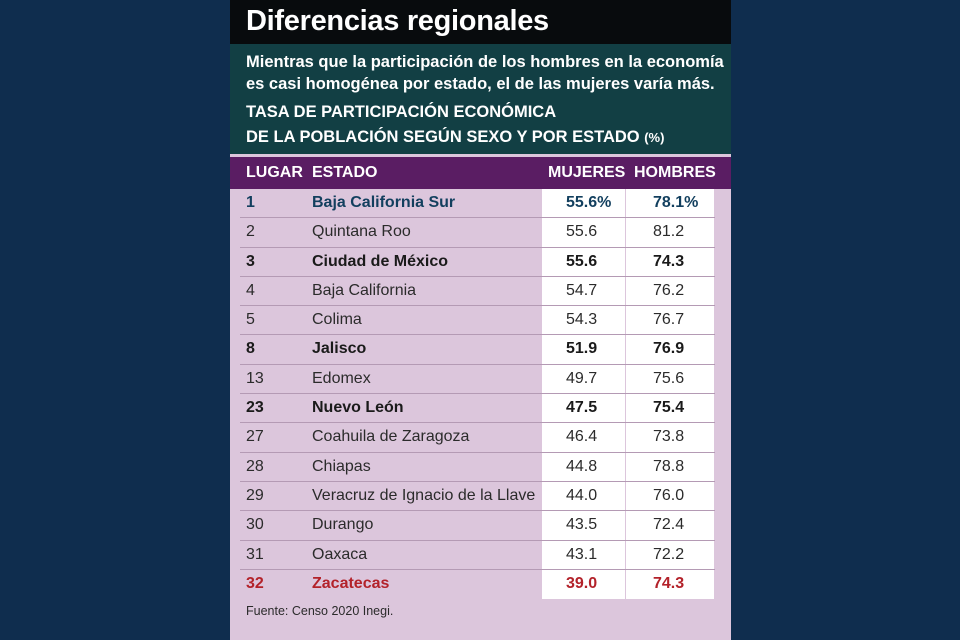  What do you see at coordinates (250, 261) in the screenshot?
I see `rank-cell: 3` at bounding box center [250, 261].